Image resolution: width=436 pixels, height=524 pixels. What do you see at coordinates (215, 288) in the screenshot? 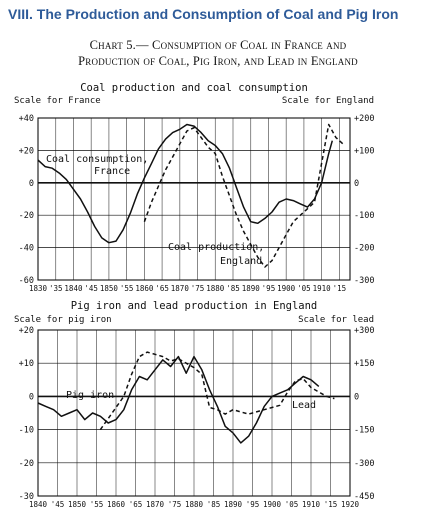
I see `chart1-x-tick-label: 1880` at bounding box center [215, 288].